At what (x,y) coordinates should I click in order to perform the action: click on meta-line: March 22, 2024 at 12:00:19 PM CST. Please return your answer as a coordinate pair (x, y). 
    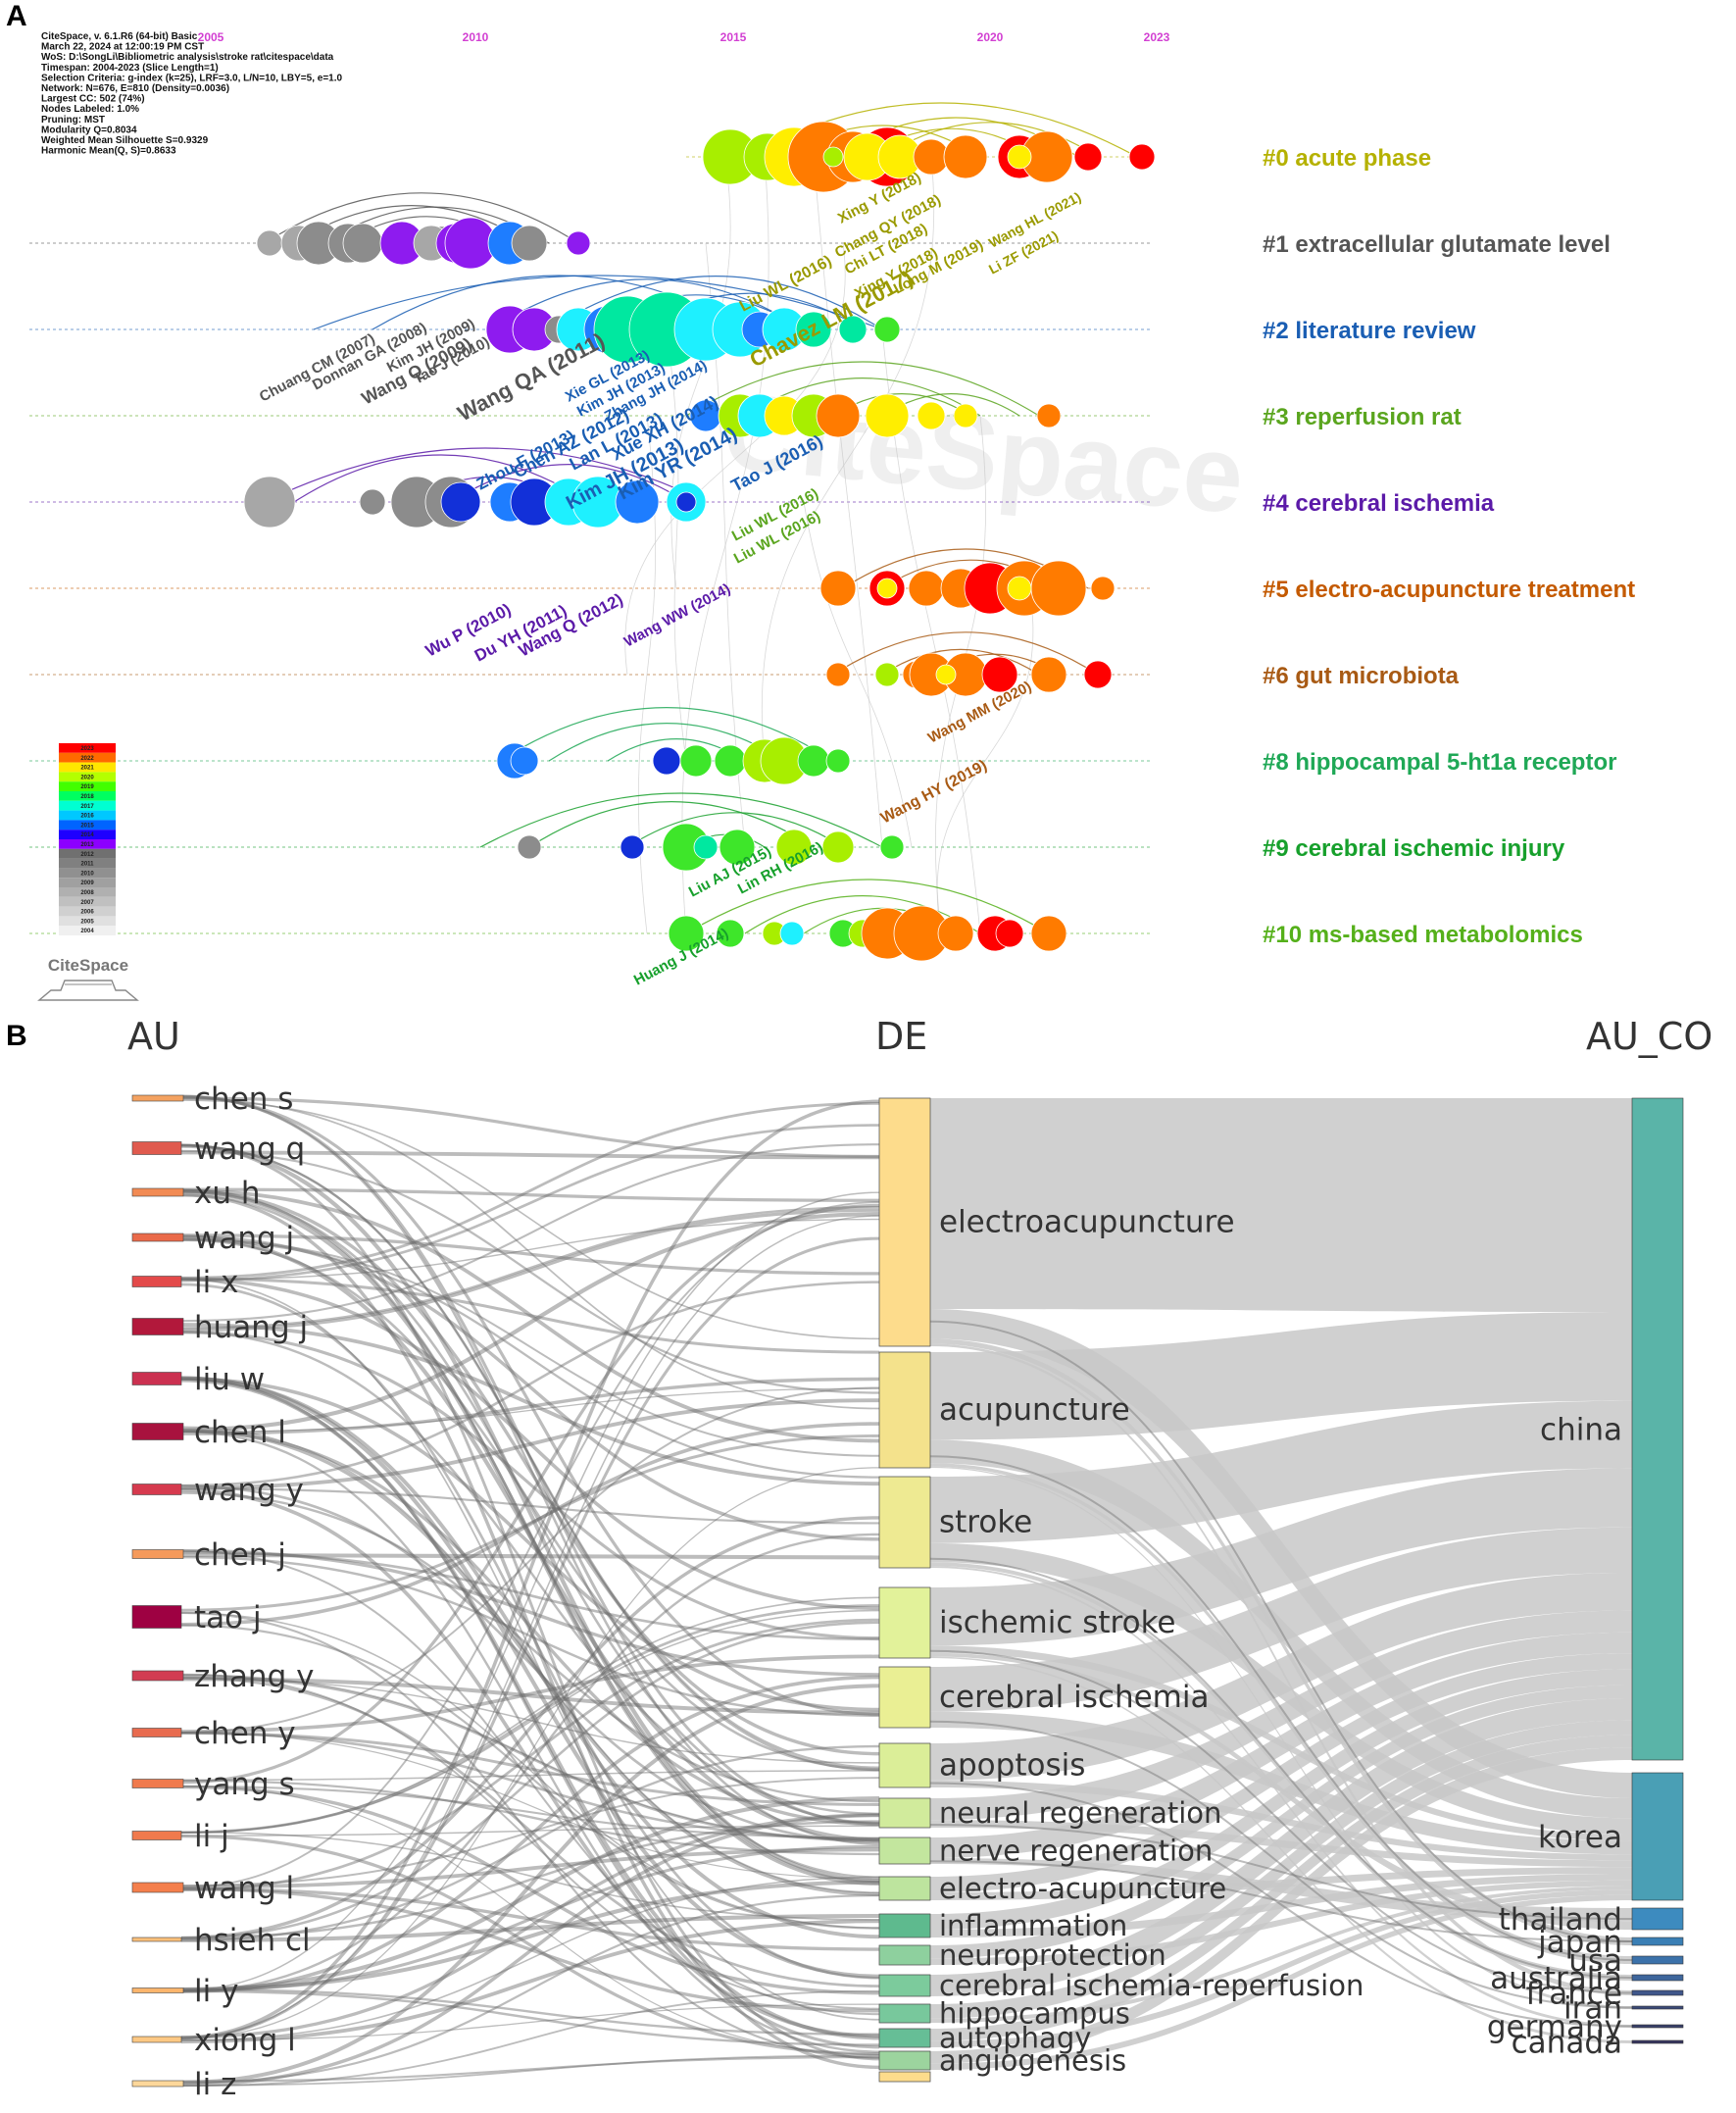
    Looking at the image, I should click on (123, 47).